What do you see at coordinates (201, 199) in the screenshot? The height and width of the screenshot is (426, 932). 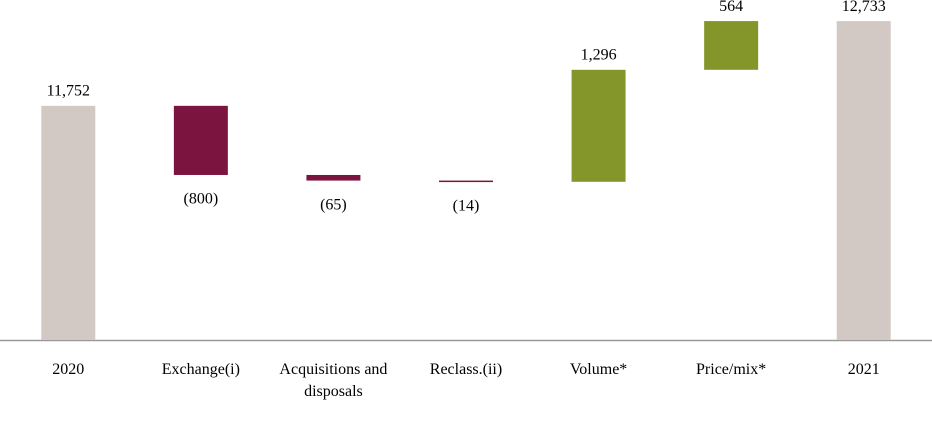 I see `value-label: (800)` at bounding box center [201, 199].